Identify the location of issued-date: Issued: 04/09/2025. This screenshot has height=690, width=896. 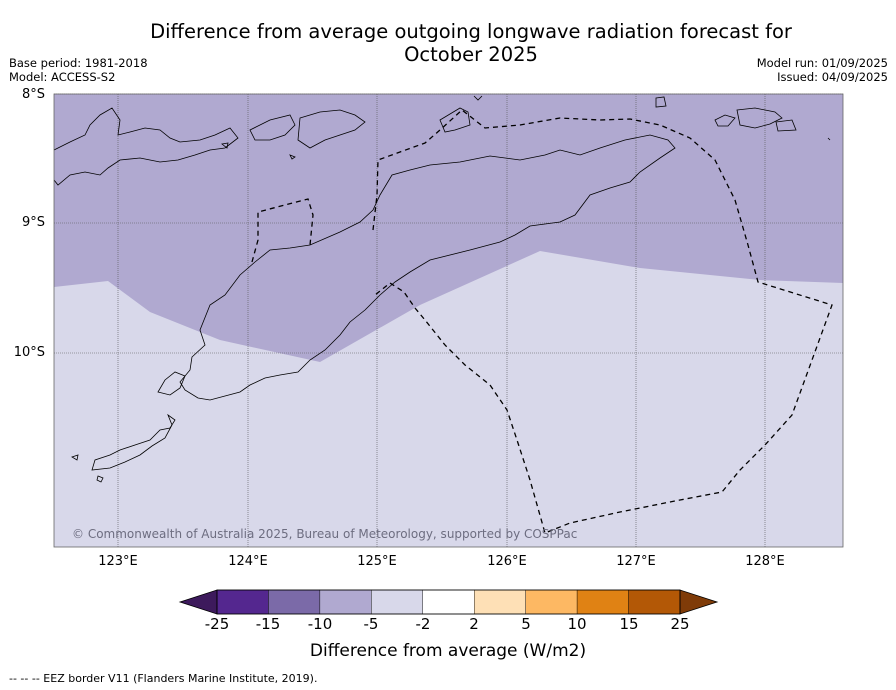
(832, 77).